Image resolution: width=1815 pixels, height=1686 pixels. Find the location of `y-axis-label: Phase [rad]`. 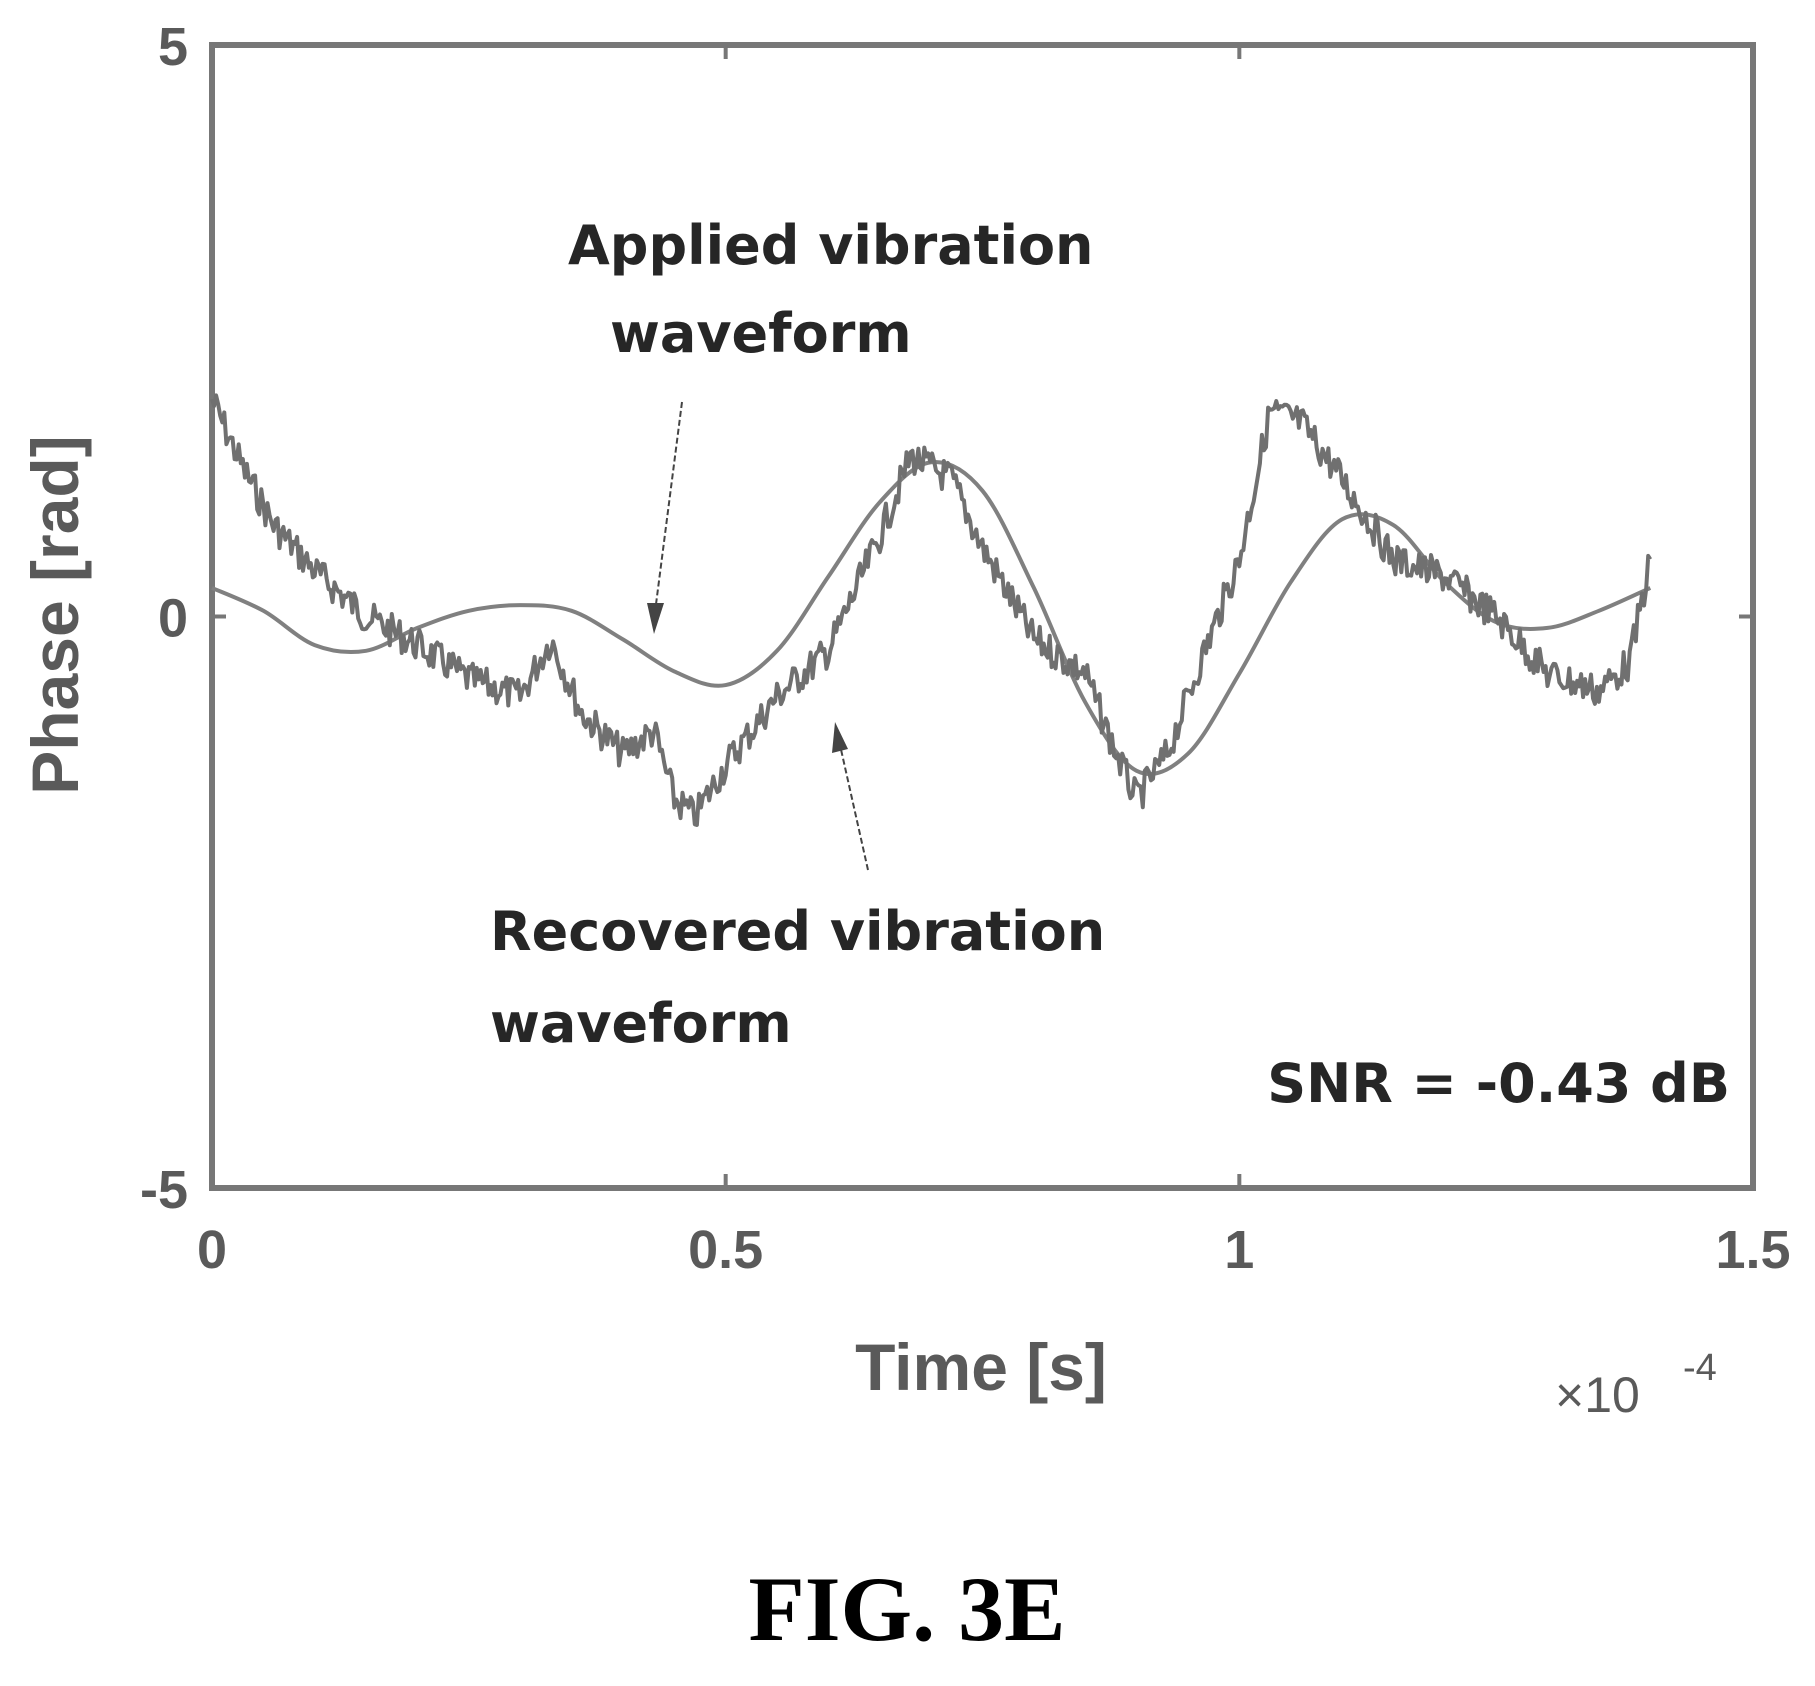

y-axis-label: Phase [rad] is located at coordinates (55, 614).